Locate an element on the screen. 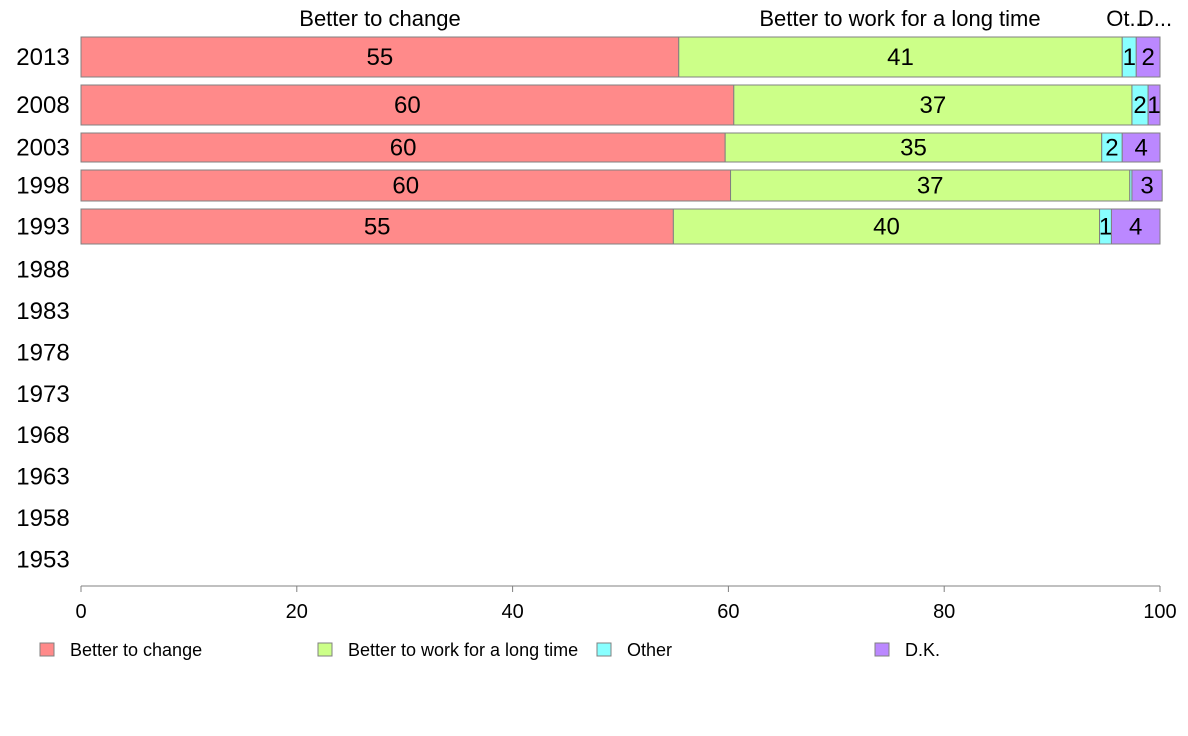 The image size is (1188, 736). data-label-1998-1: 37 is located at coordinates (930, 186).